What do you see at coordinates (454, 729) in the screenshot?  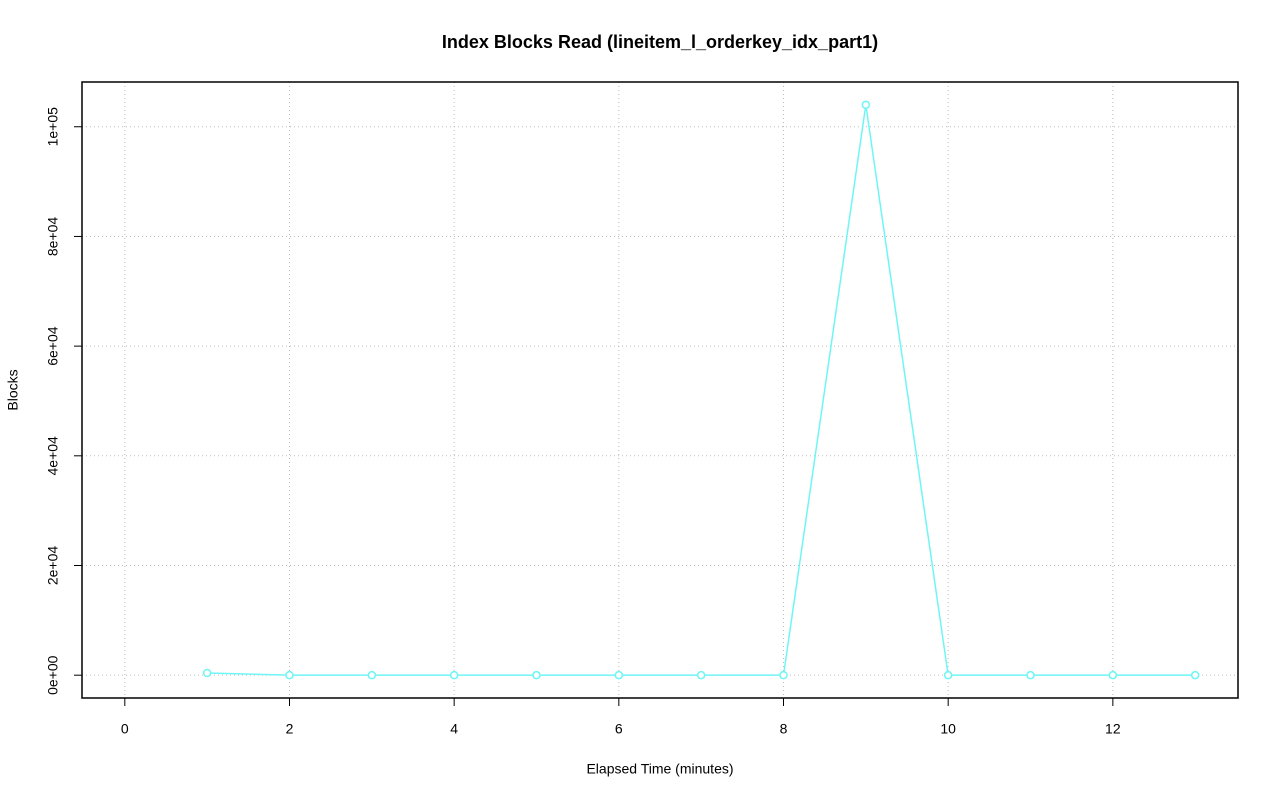 I see `x-tick-label: 4` at bounding box center [454, 729].